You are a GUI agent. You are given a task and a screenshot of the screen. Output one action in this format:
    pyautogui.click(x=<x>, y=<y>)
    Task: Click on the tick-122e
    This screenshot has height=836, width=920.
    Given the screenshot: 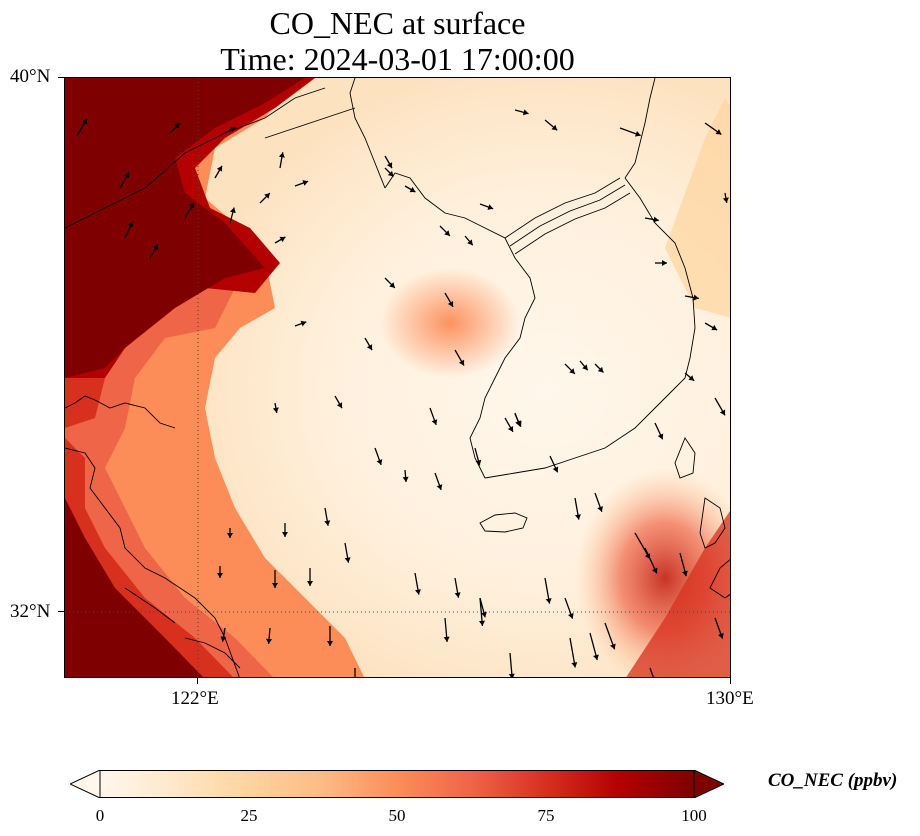 What is the action you would take?
    pyautogui.click(x=197, y=681)
    